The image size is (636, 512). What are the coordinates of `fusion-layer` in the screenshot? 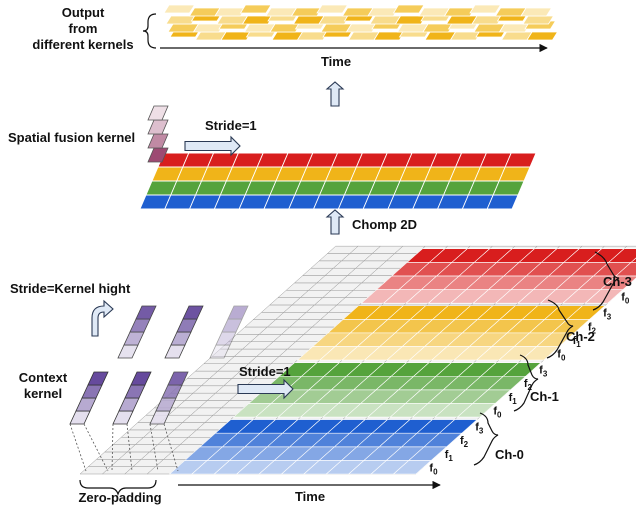 It's located at (338, 157).